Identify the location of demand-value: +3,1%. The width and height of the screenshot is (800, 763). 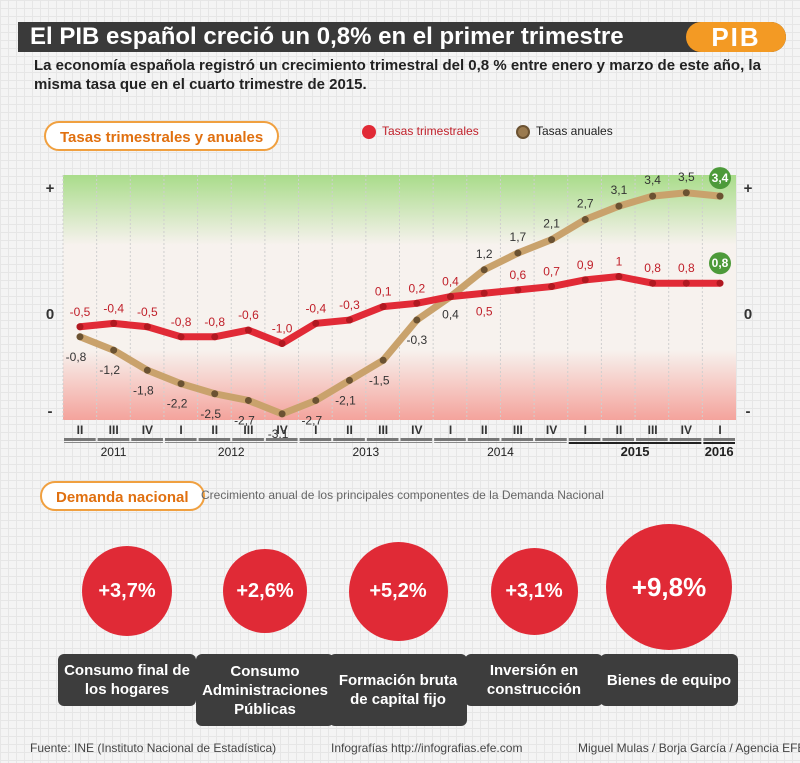
(534, 590).